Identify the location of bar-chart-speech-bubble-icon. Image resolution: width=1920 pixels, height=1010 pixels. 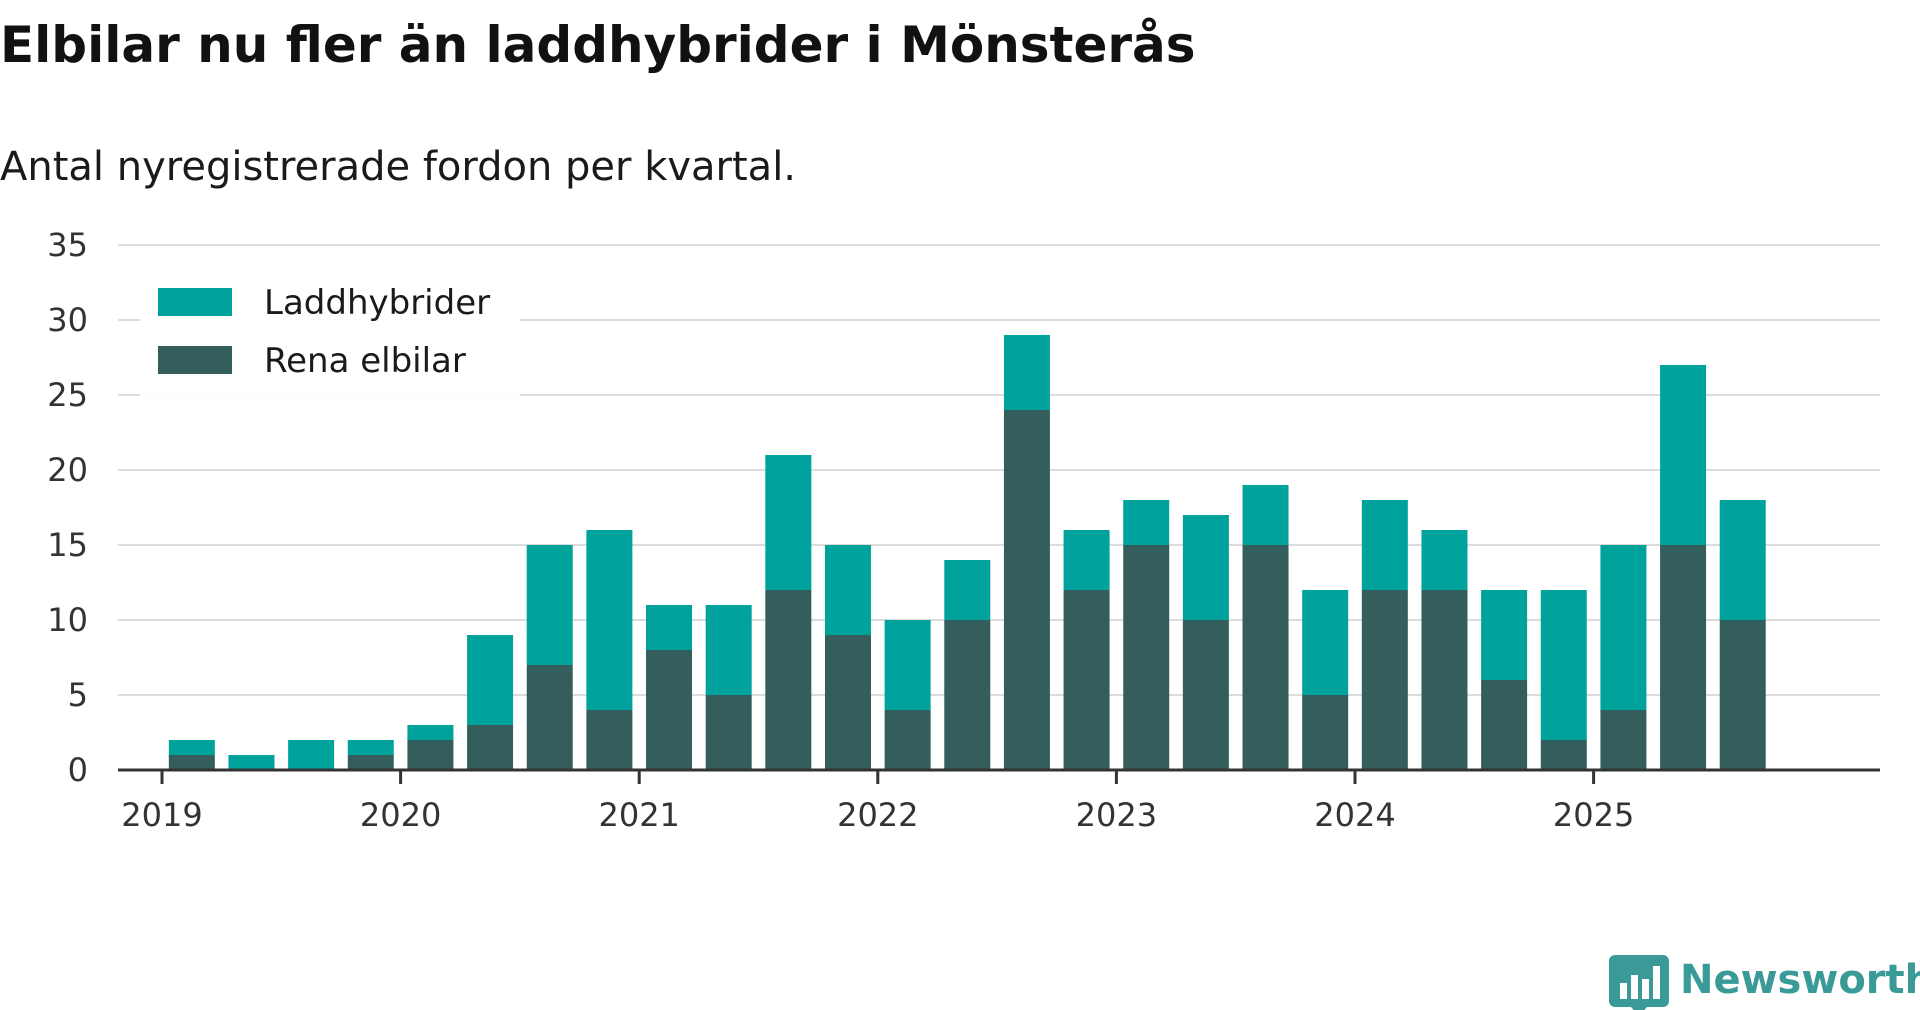
(1639, 982).